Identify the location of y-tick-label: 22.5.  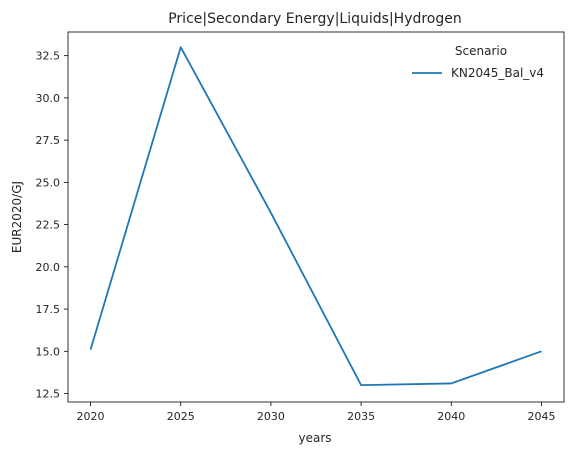
(48, 225).